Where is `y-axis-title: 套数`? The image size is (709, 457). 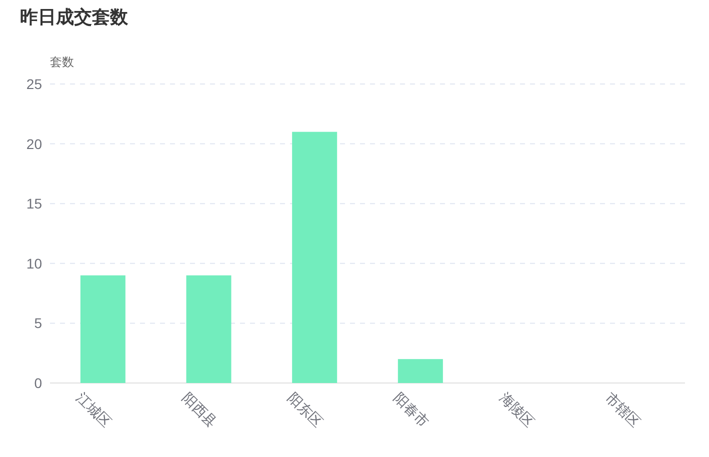
y-axis-title: 套数 is located at coordinates (62, 62).